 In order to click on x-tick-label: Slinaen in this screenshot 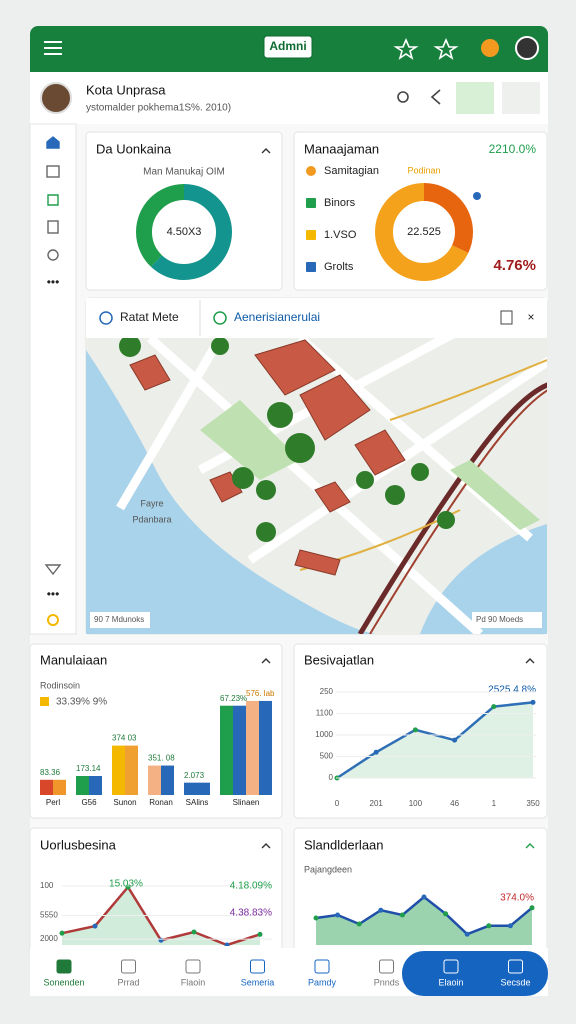, I will do `click(246, 802)`.